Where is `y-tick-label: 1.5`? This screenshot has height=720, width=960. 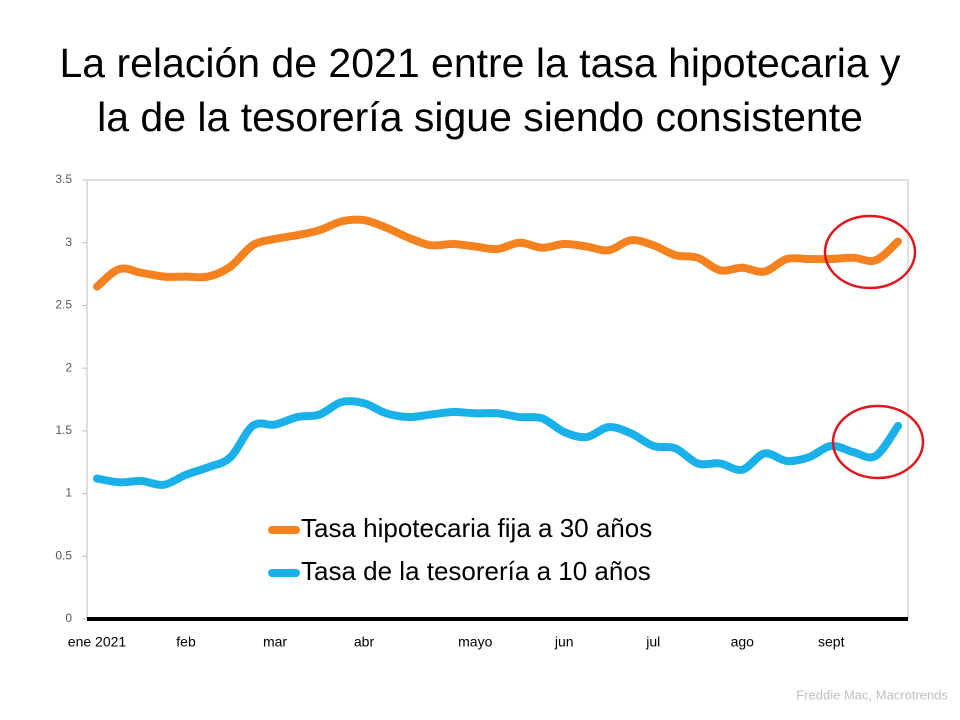 y-tick-label: 1.5 is located at coordinates (63, 430).